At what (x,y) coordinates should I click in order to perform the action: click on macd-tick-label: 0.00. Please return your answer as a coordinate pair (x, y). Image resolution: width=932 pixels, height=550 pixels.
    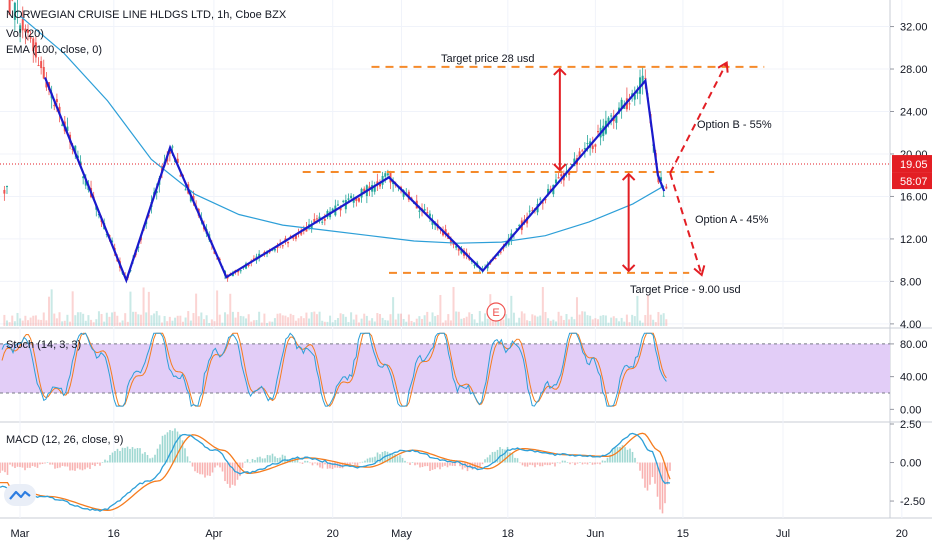
    Looking at the image, I should click on (910, 464).